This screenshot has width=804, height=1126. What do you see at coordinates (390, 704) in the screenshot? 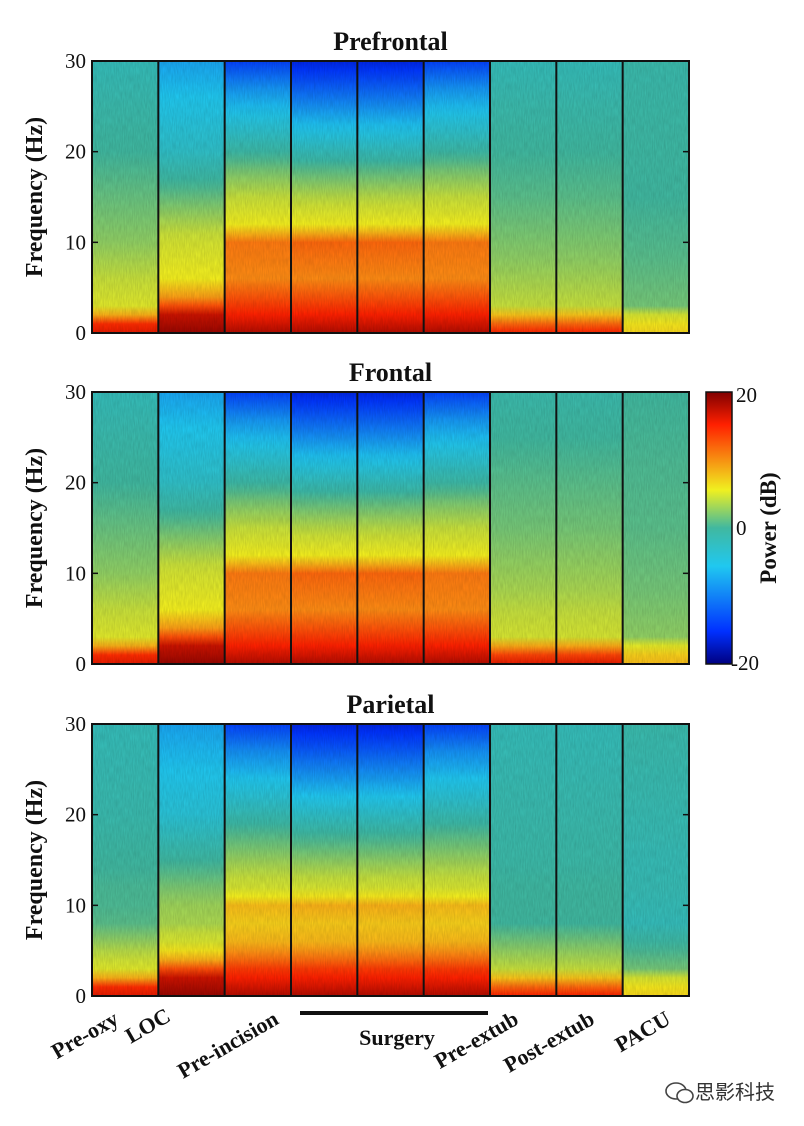
I see `panel-title: Parietal` at bounding box center [390, 704].